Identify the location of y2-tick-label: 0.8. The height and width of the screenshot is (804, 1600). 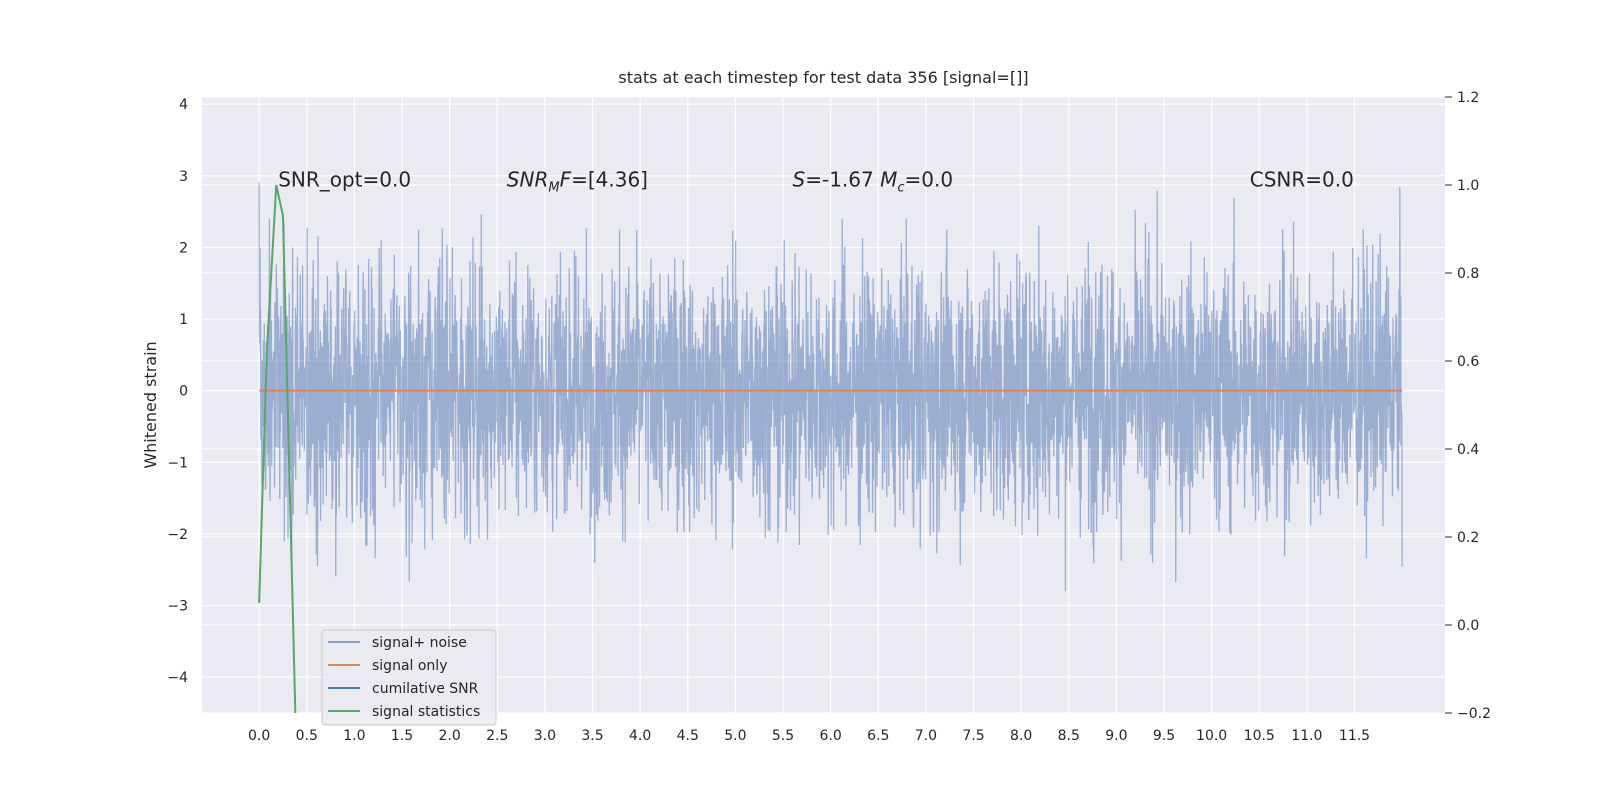
(1468, 274).